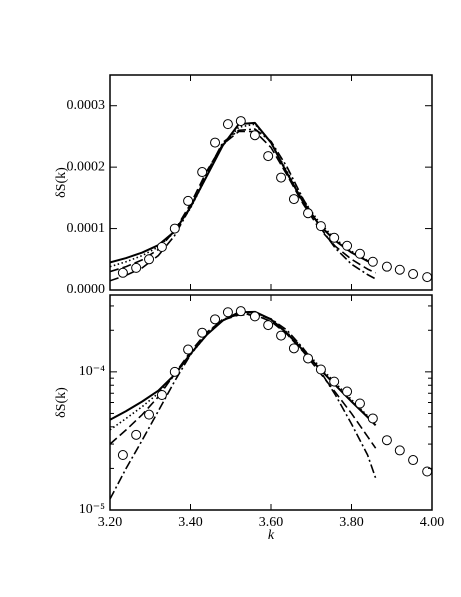  What do you see at coordinates (86, 105) in the screenshot?
I see `y-tick-label: 0.0003` at bounding box center [86, 105].